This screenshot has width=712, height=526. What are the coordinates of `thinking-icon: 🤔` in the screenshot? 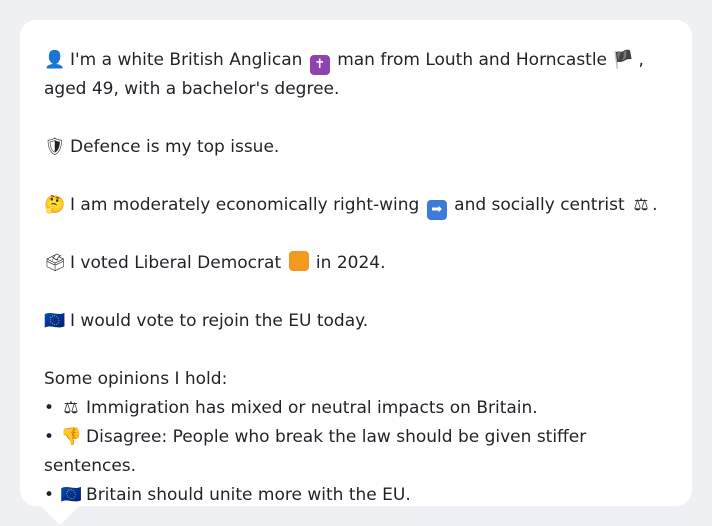 It's located at (55, 205).